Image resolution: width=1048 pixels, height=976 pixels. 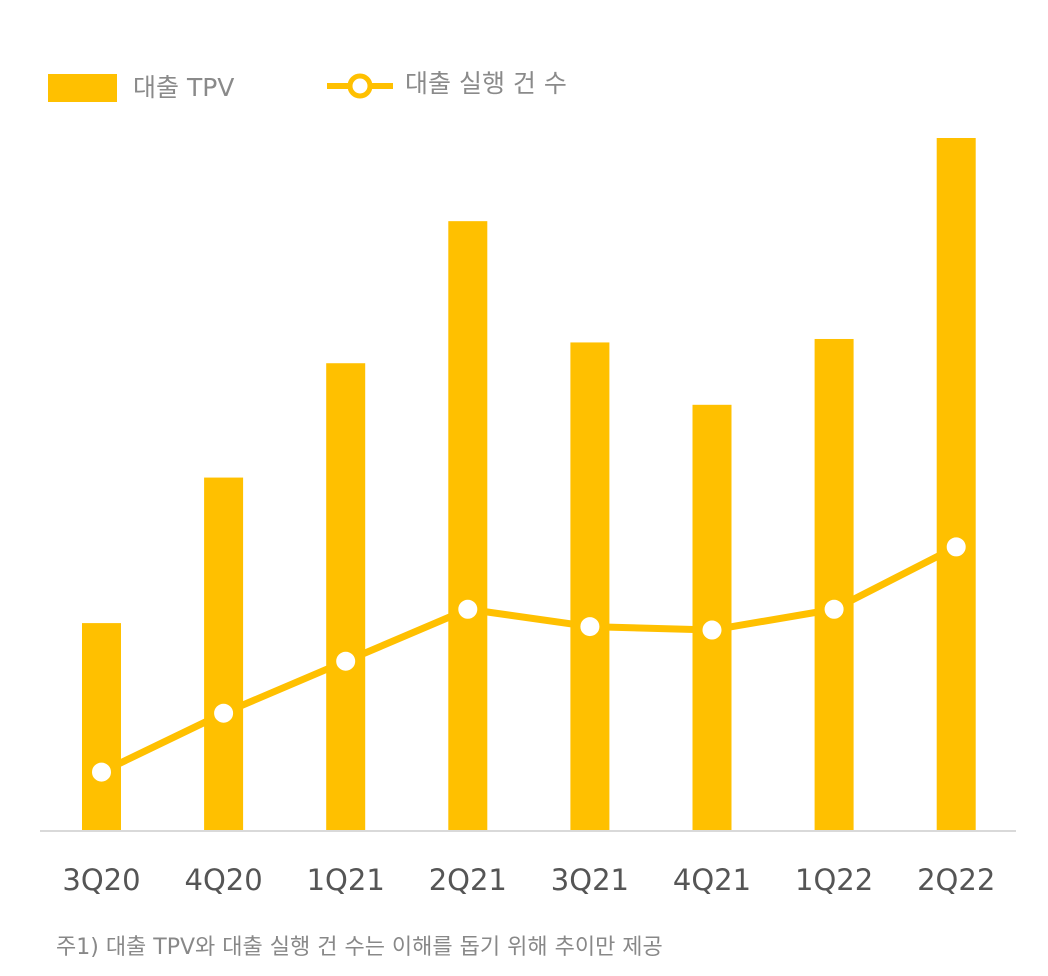 What do you see at coordinates (590, 586) in the screenshot?
I see `bar-3Q21` at bounding box center [590, 586].